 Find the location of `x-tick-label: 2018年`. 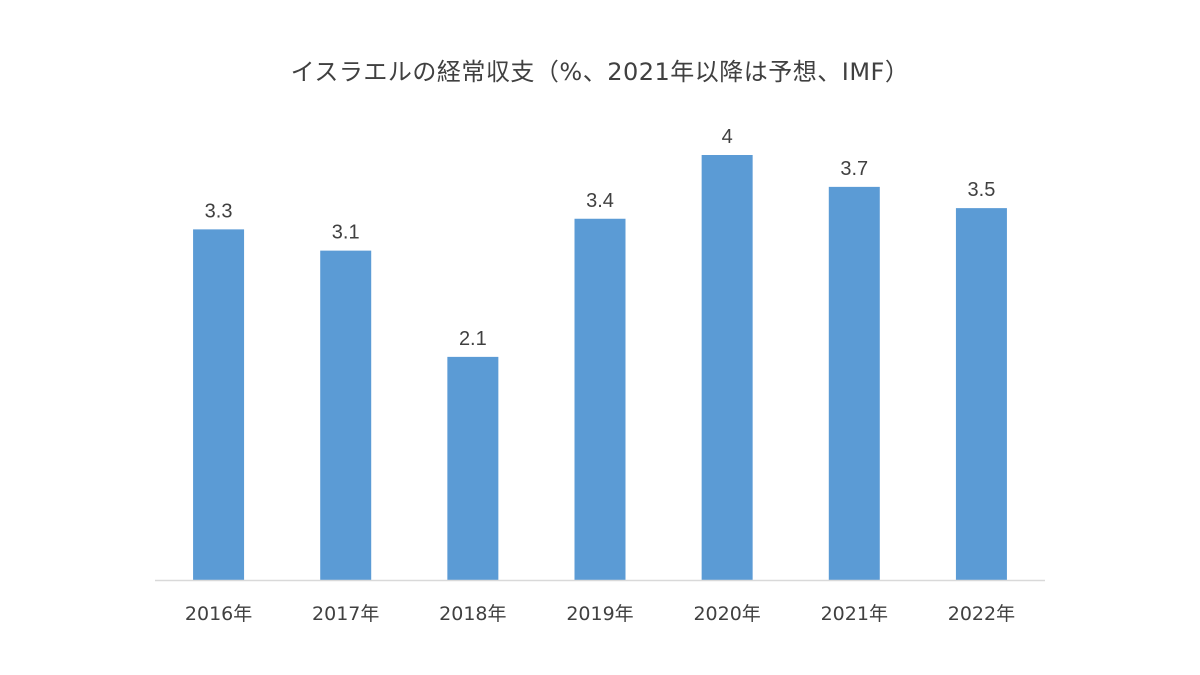

x-tick-label: 2018年 is located at coordinates (472, 614).